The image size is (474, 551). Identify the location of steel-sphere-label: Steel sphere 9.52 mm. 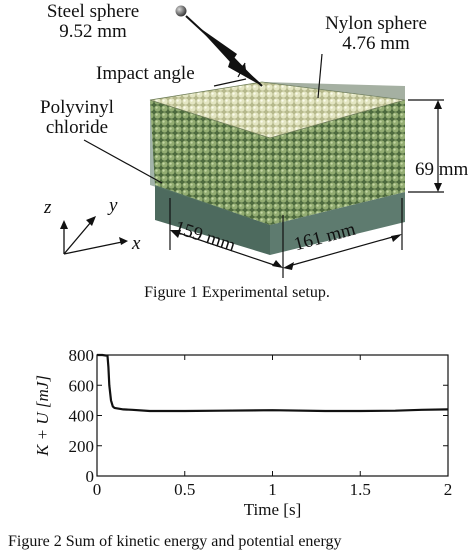
(93, 22).